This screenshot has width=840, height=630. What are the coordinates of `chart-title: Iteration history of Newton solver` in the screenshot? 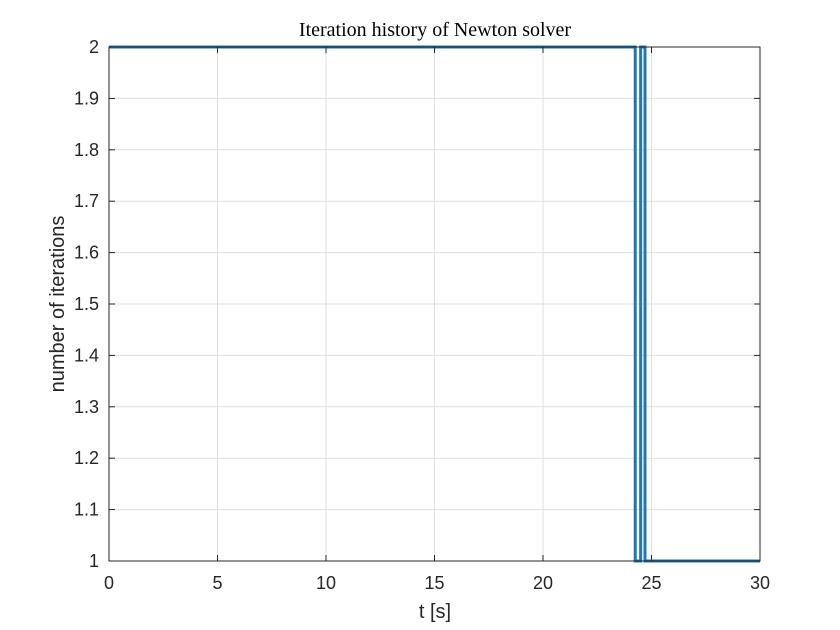 It's located at (435, 30).